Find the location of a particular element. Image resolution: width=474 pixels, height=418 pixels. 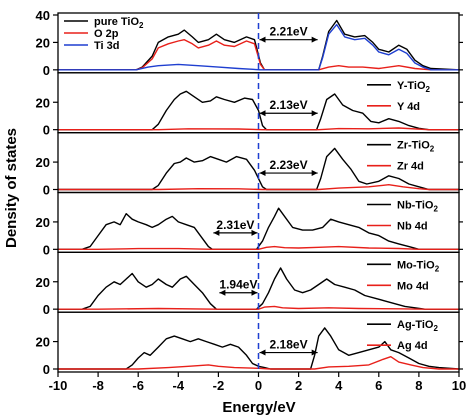

legend-label-Nb-1: Nb 4d is located at coordinates (412, 227).